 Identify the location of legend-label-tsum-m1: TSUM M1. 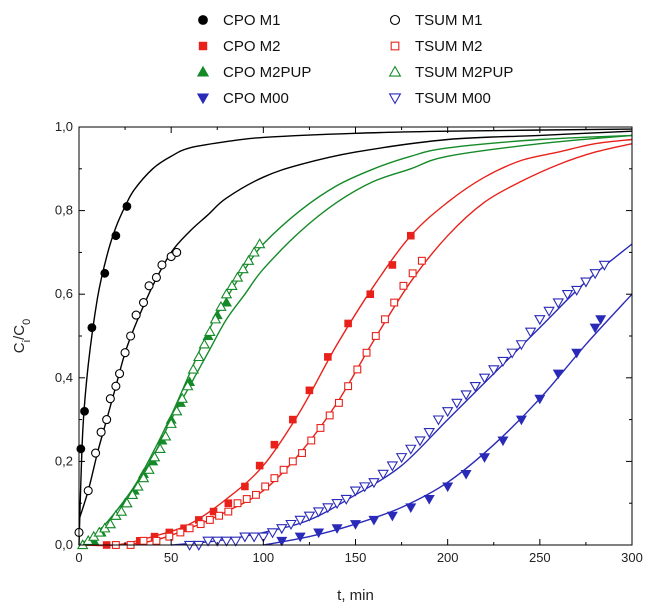
(449, 20).